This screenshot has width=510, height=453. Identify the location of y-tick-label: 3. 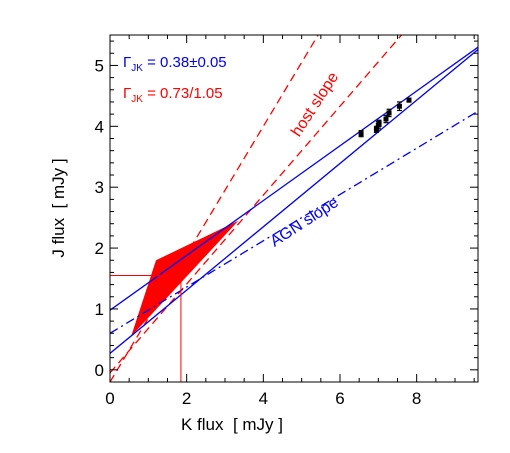
(99, 187).